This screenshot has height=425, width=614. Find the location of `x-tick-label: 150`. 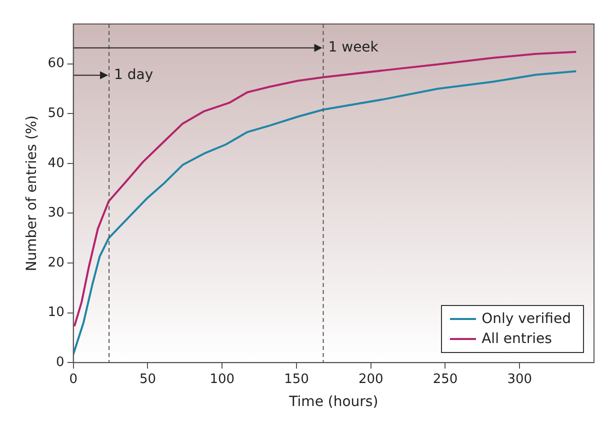

x-tick-label: 150 is located at coordinates (296, 379).